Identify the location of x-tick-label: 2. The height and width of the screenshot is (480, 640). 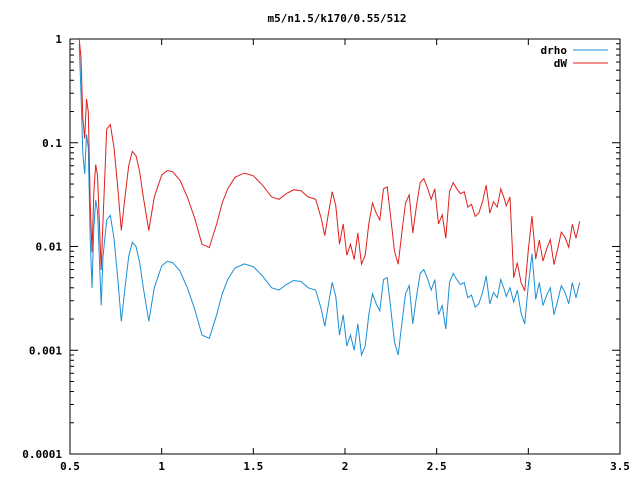
(345, 466).